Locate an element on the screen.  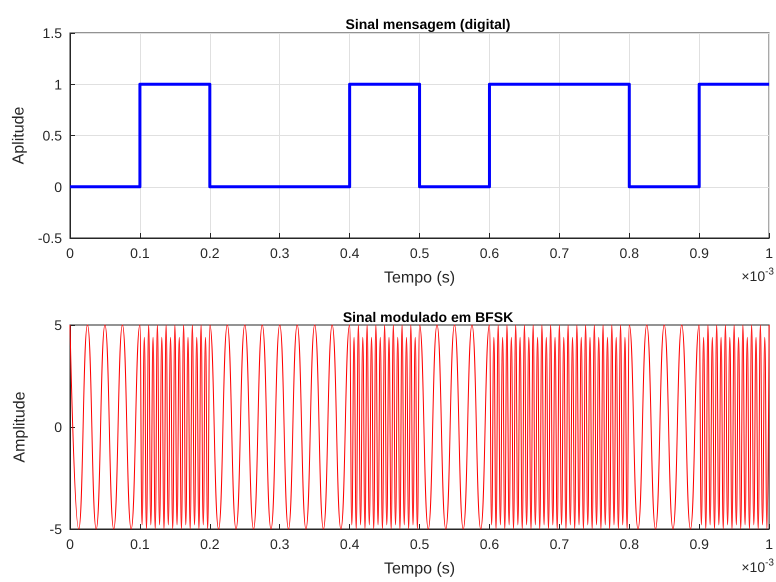
y-axis-title: Aplitude is located at coordinates (19, 135).